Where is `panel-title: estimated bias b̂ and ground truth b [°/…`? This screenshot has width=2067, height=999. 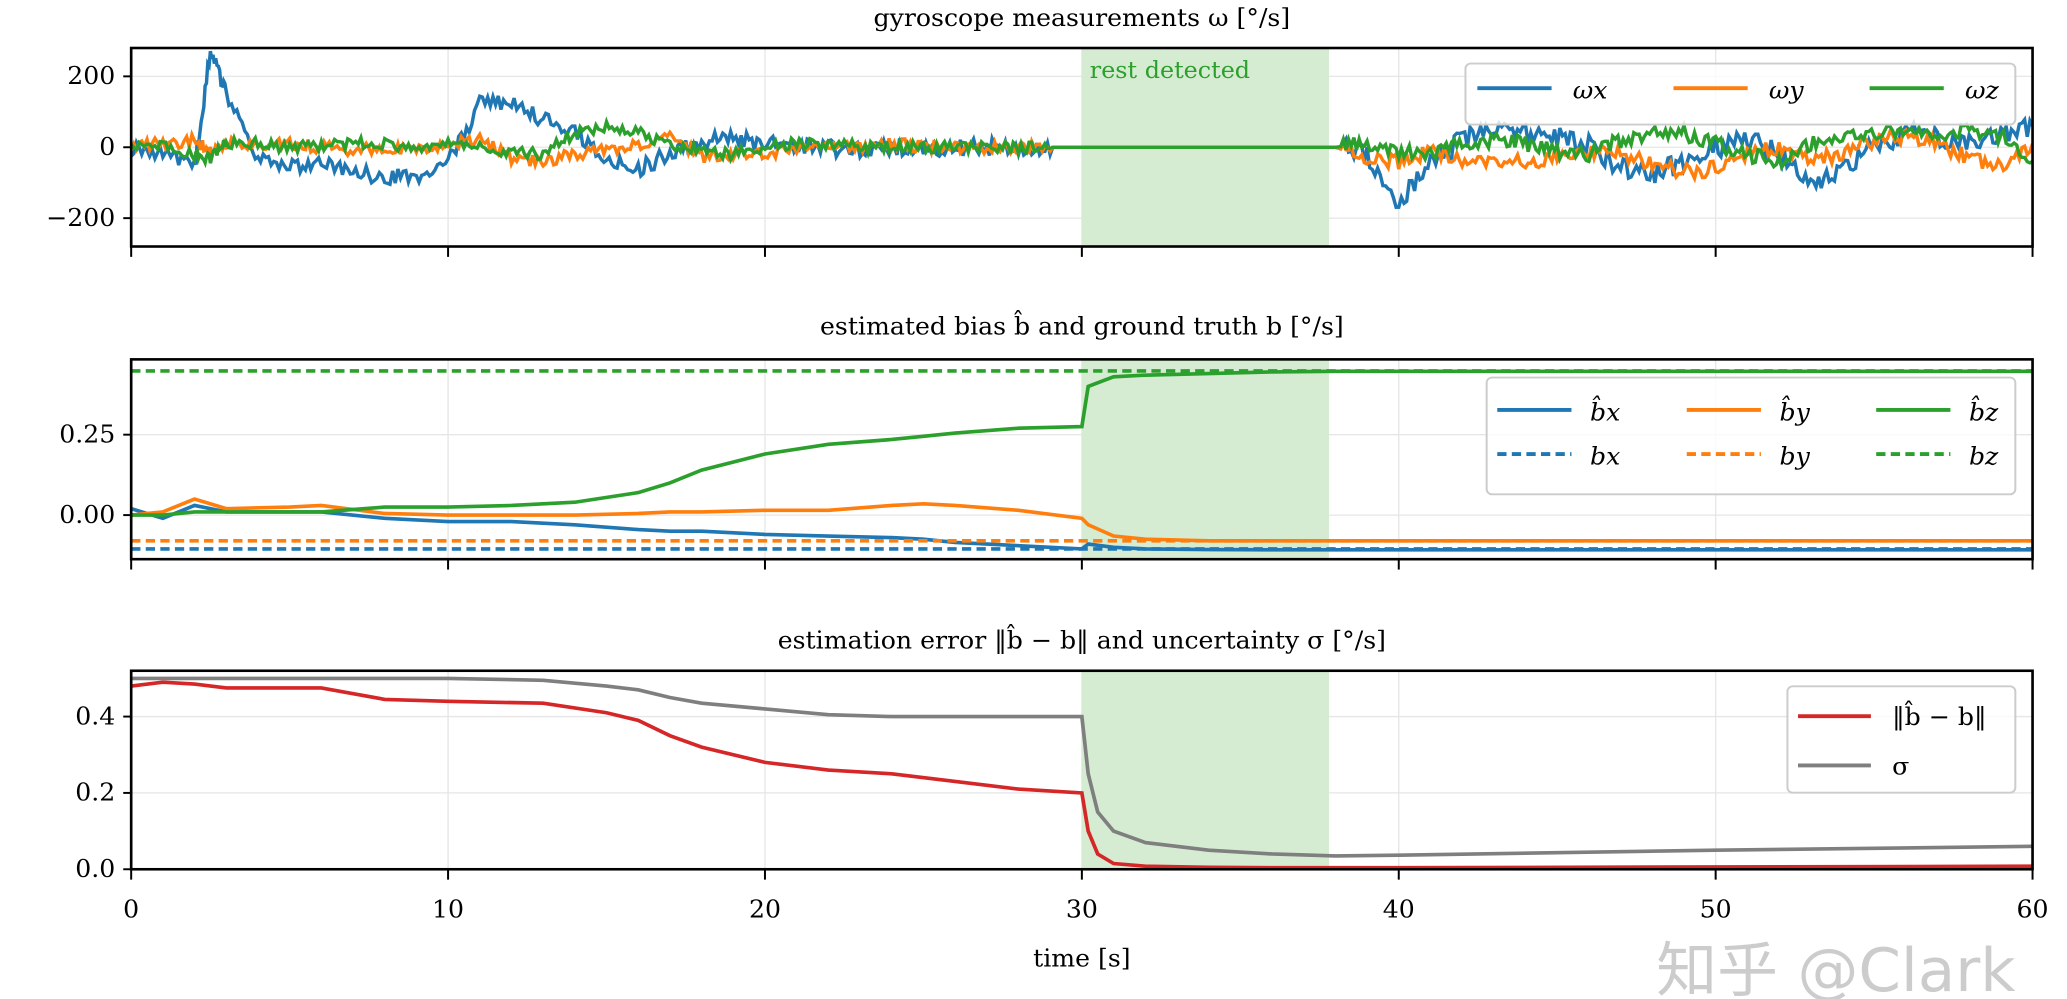 panel-title: estimated bias b̂ and ground truth b [°/… is located at coordinates (1082, 325).